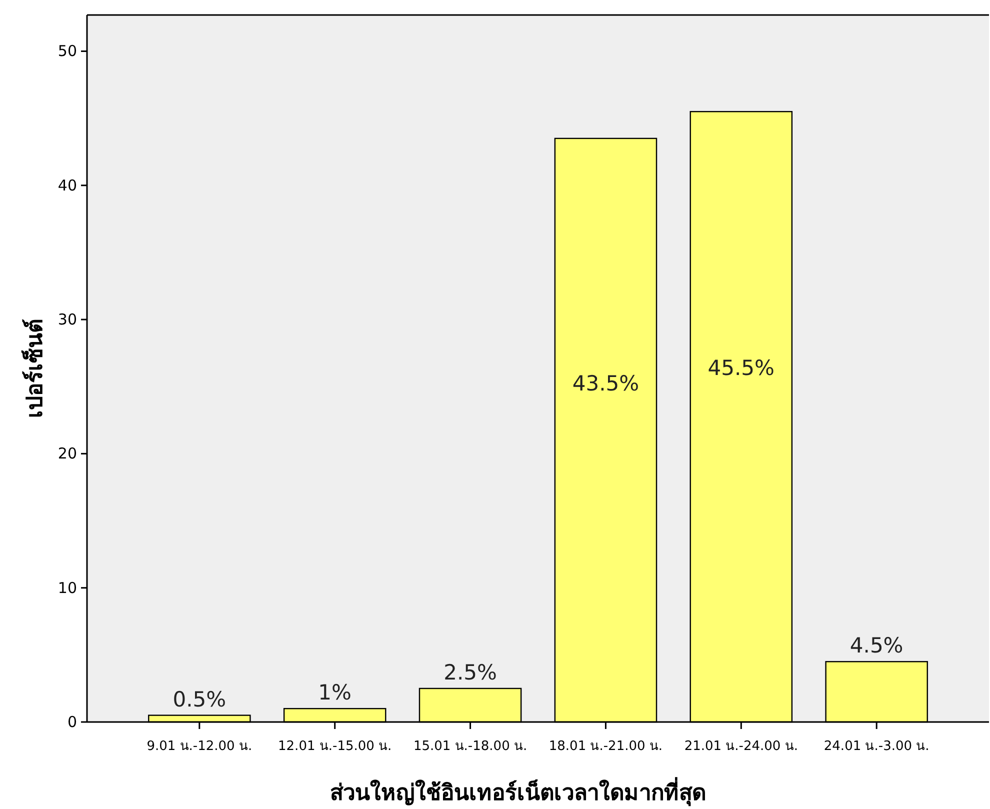 The image size is (990, 809). Describe the element at coordinates (470, 672) in the screenshot. I see `data-label: 2.5%` at that location.